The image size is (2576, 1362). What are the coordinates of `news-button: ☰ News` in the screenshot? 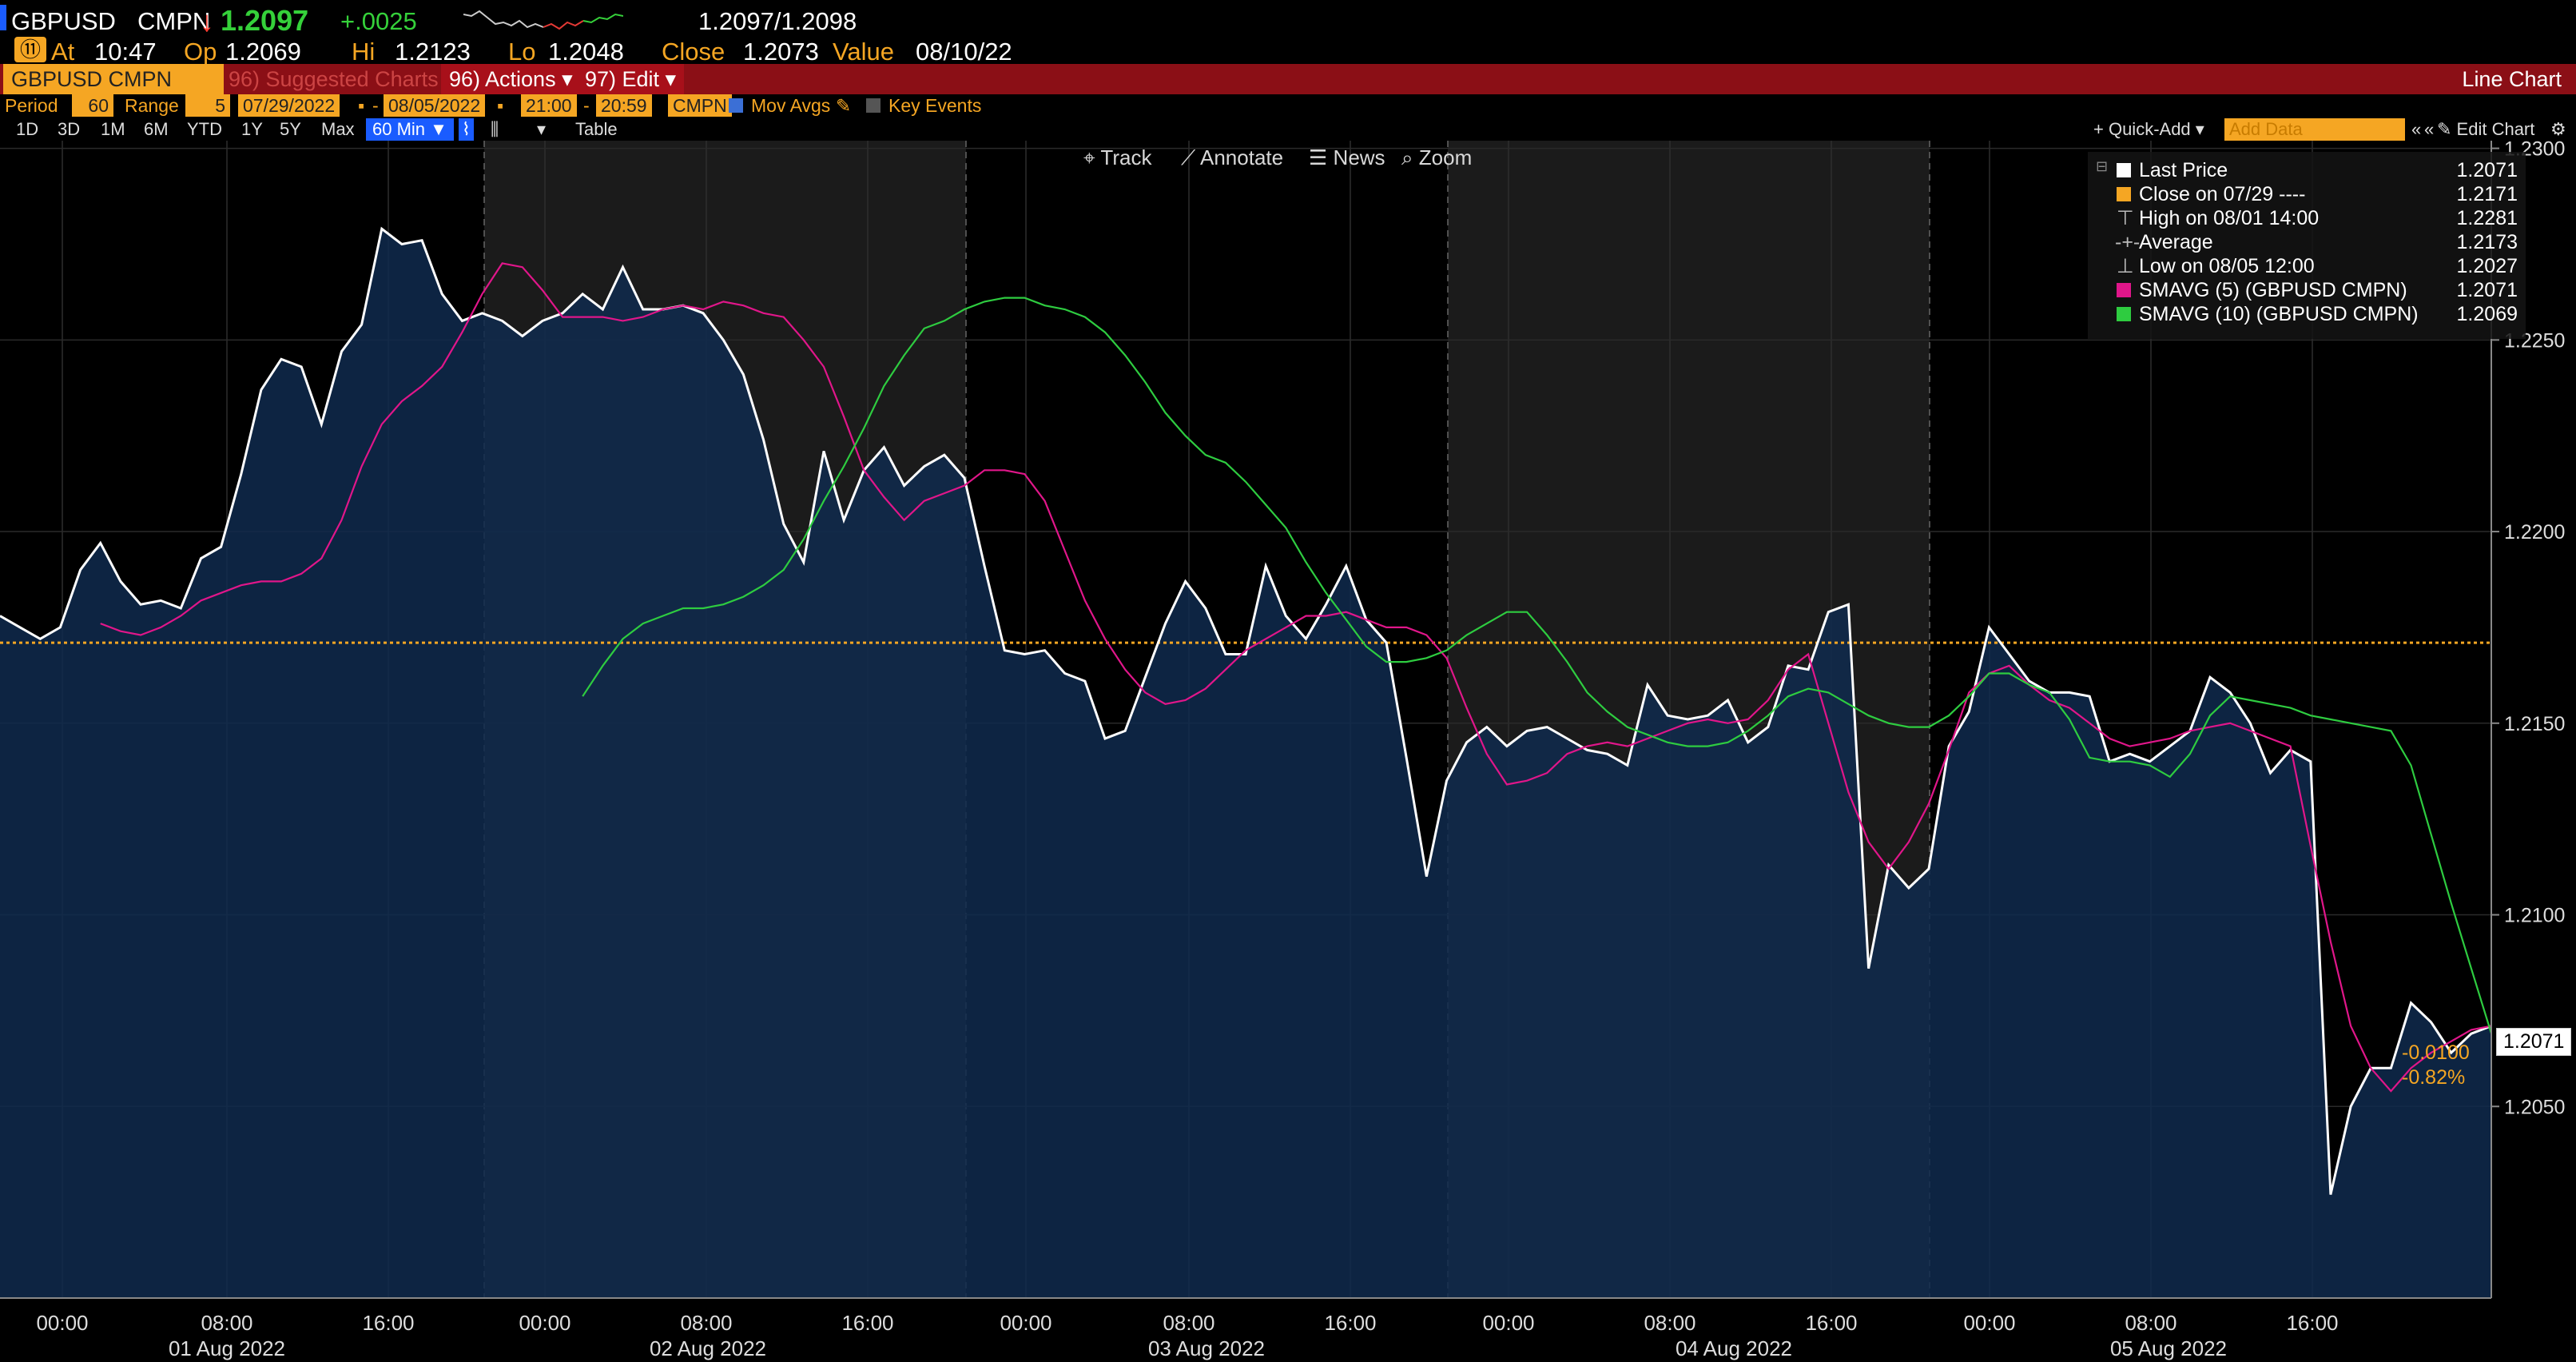 It's located at (1347, 157).